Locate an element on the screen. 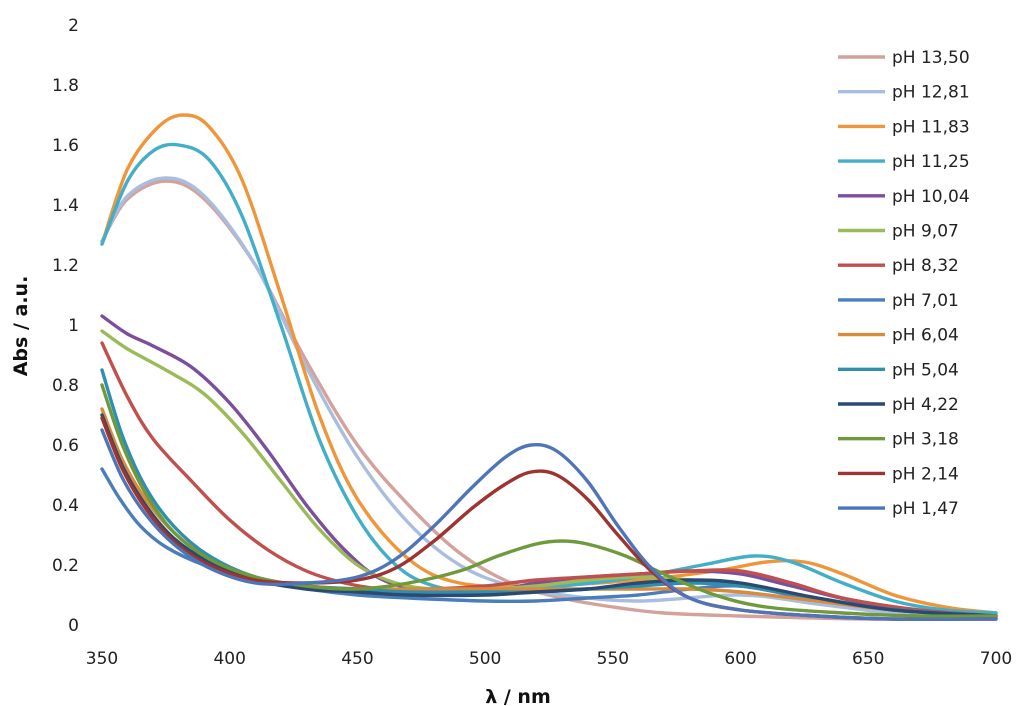 Image resolution: width=1023 pixels, height=706 pixels. x-tick-label-550: 550 is located at coordinates (613, 659).